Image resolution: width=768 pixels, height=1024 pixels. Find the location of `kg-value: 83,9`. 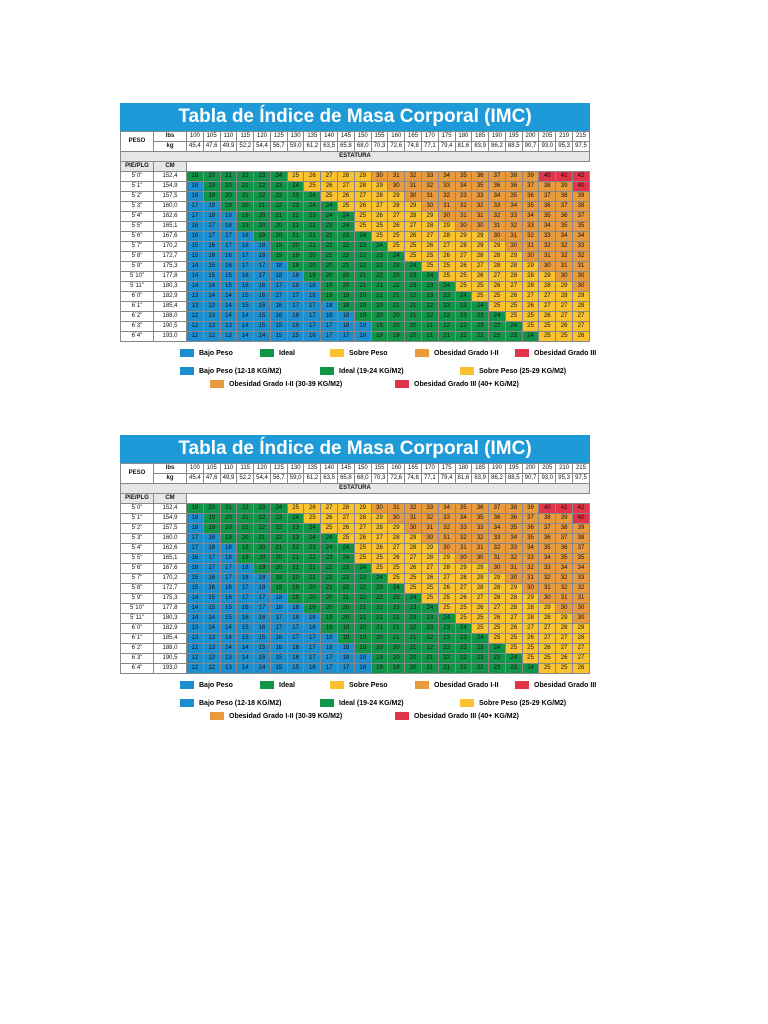

kg-value: 83,9 is located at coordinates (480, 146).